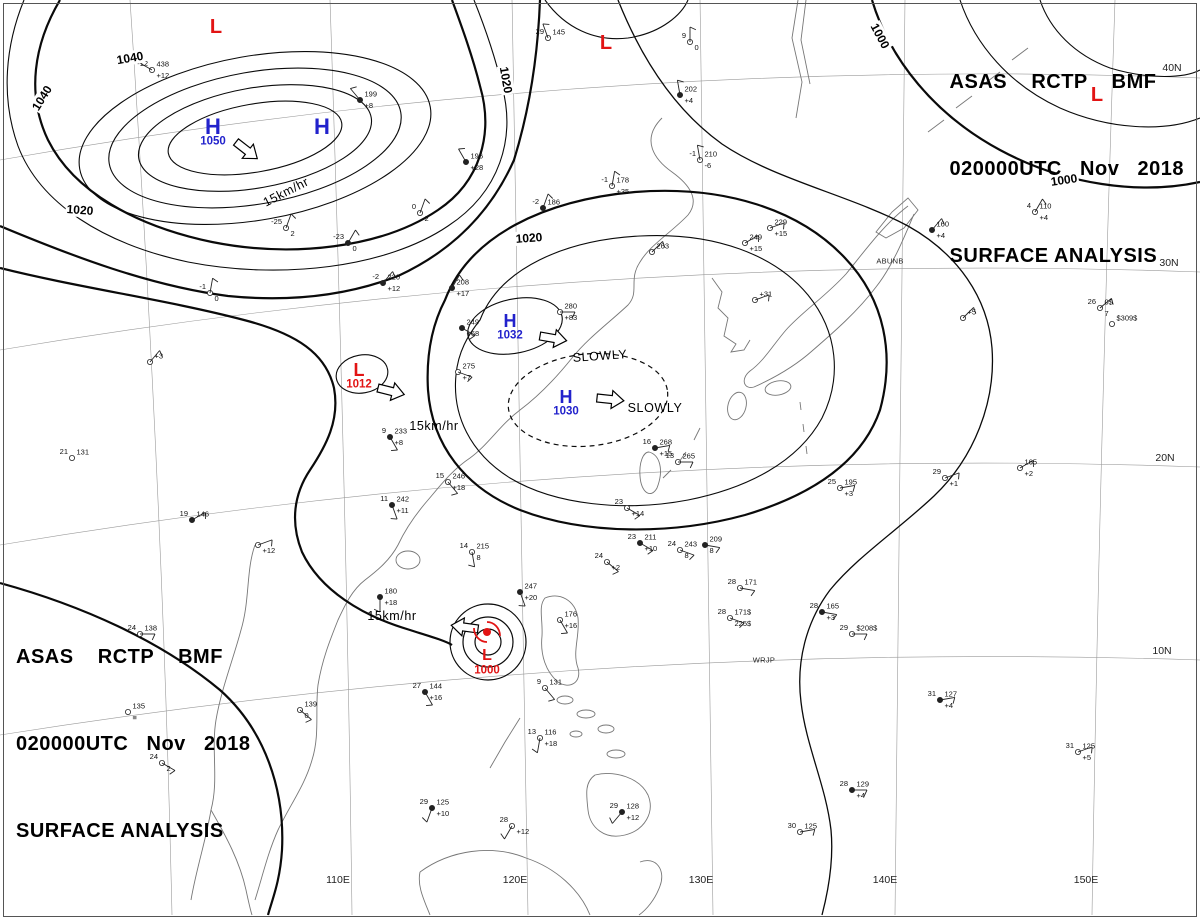 Image resolution: width=1200 pixels, height=920 pixels. I want to click on station-value: 14, so click(464, 545).